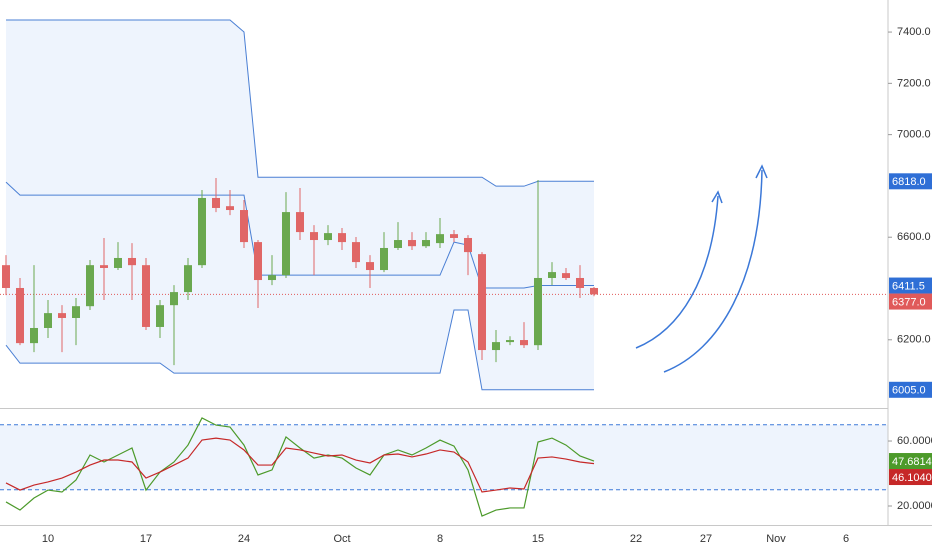 The image size is (932, 550). I want to click on annotations, so click(701, 268).